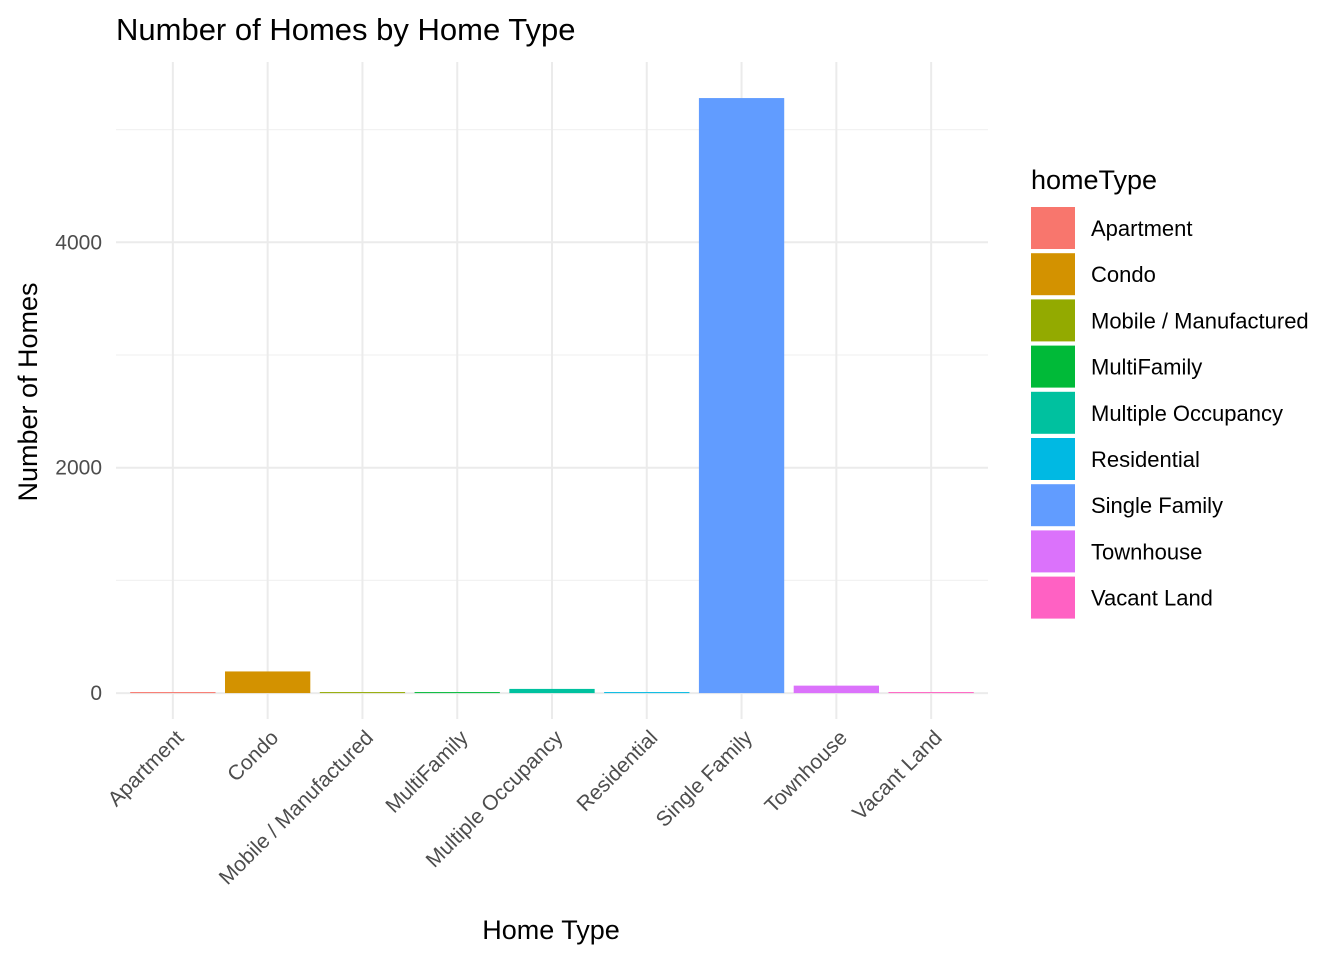 The height and width of the screenshot is (960, 1344). What do you see at coordinates (78, 242) in the screenshot?
I see `y-tick-label: 4000` at bounding box center [78, 242].